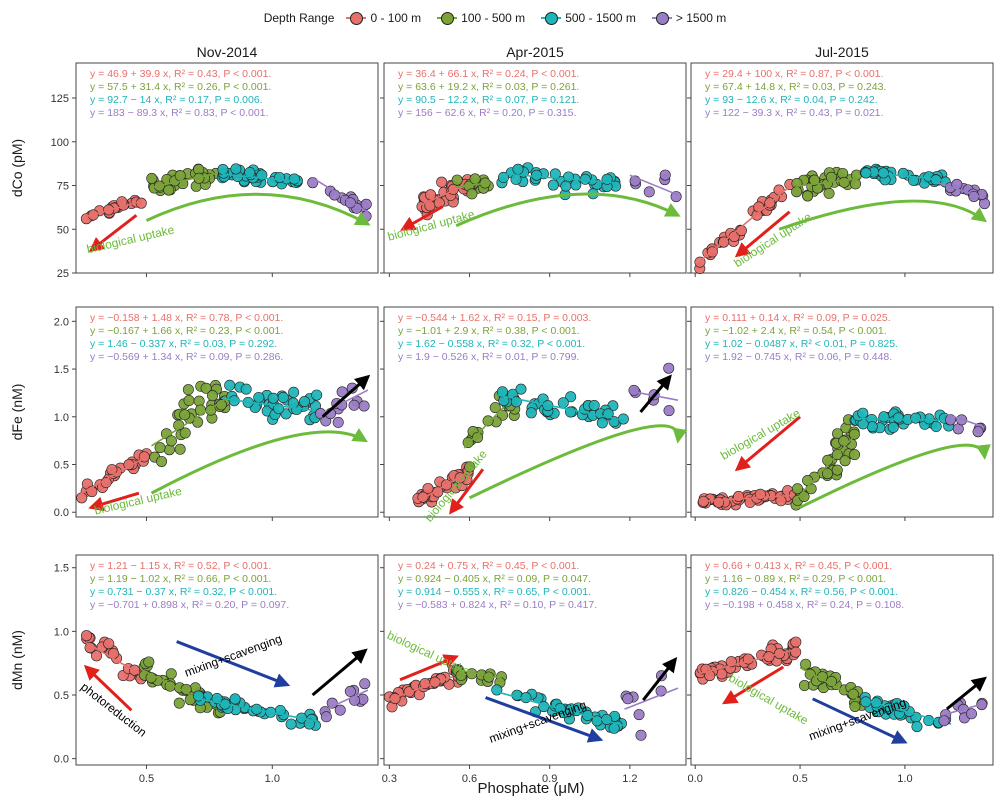  I want to click on x-tick-label: 0.5, so click(799, 779).